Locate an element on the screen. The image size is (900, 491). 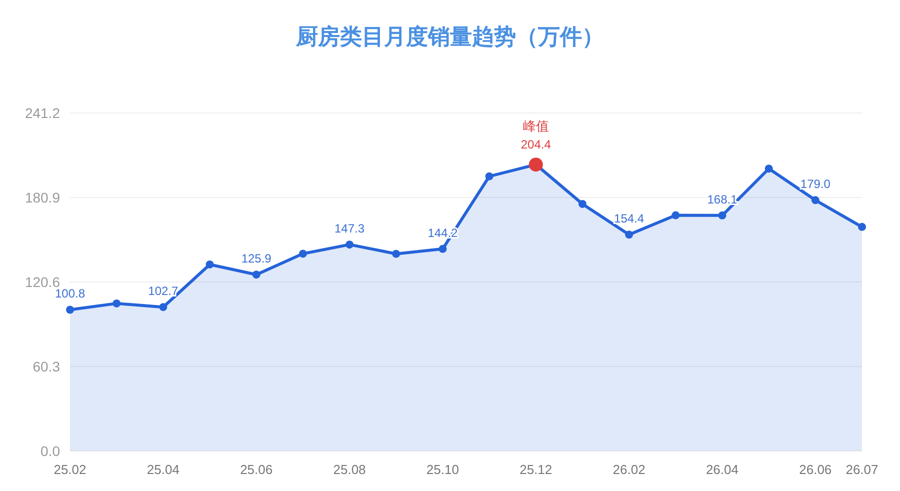
data-label: 204.4 is located at coordinates (536, 145).